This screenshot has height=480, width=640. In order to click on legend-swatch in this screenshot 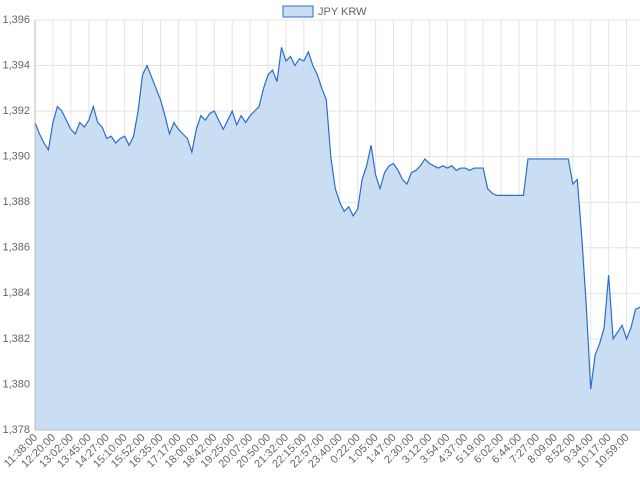, I will do `click(298, 11)`.